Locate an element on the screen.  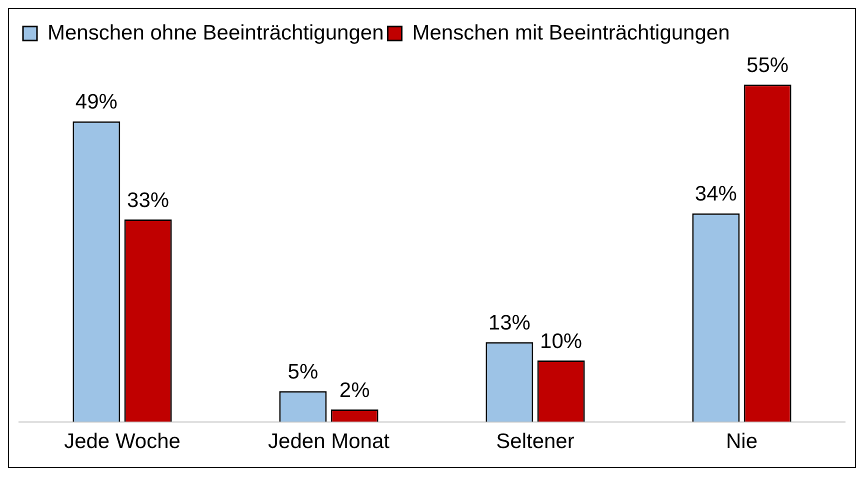
legend-label: Menschen ohne Beeinträchtigungen is located at coordinates (216, 32).